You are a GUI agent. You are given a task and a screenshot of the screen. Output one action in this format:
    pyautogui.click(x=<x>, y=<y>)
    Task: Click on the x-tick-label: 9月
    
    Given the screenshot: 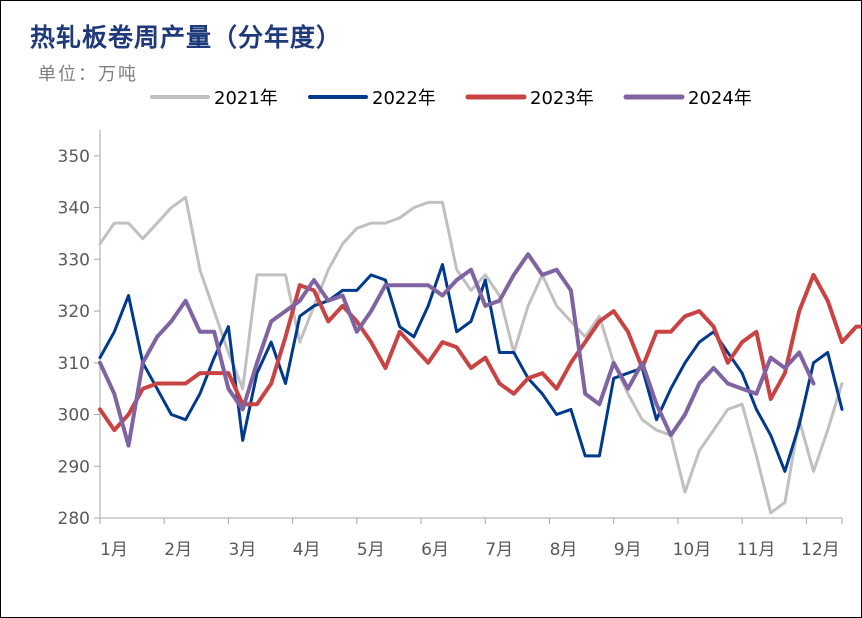 What is the action you would take?
    pyautogui.click(x=628, y=550)
    